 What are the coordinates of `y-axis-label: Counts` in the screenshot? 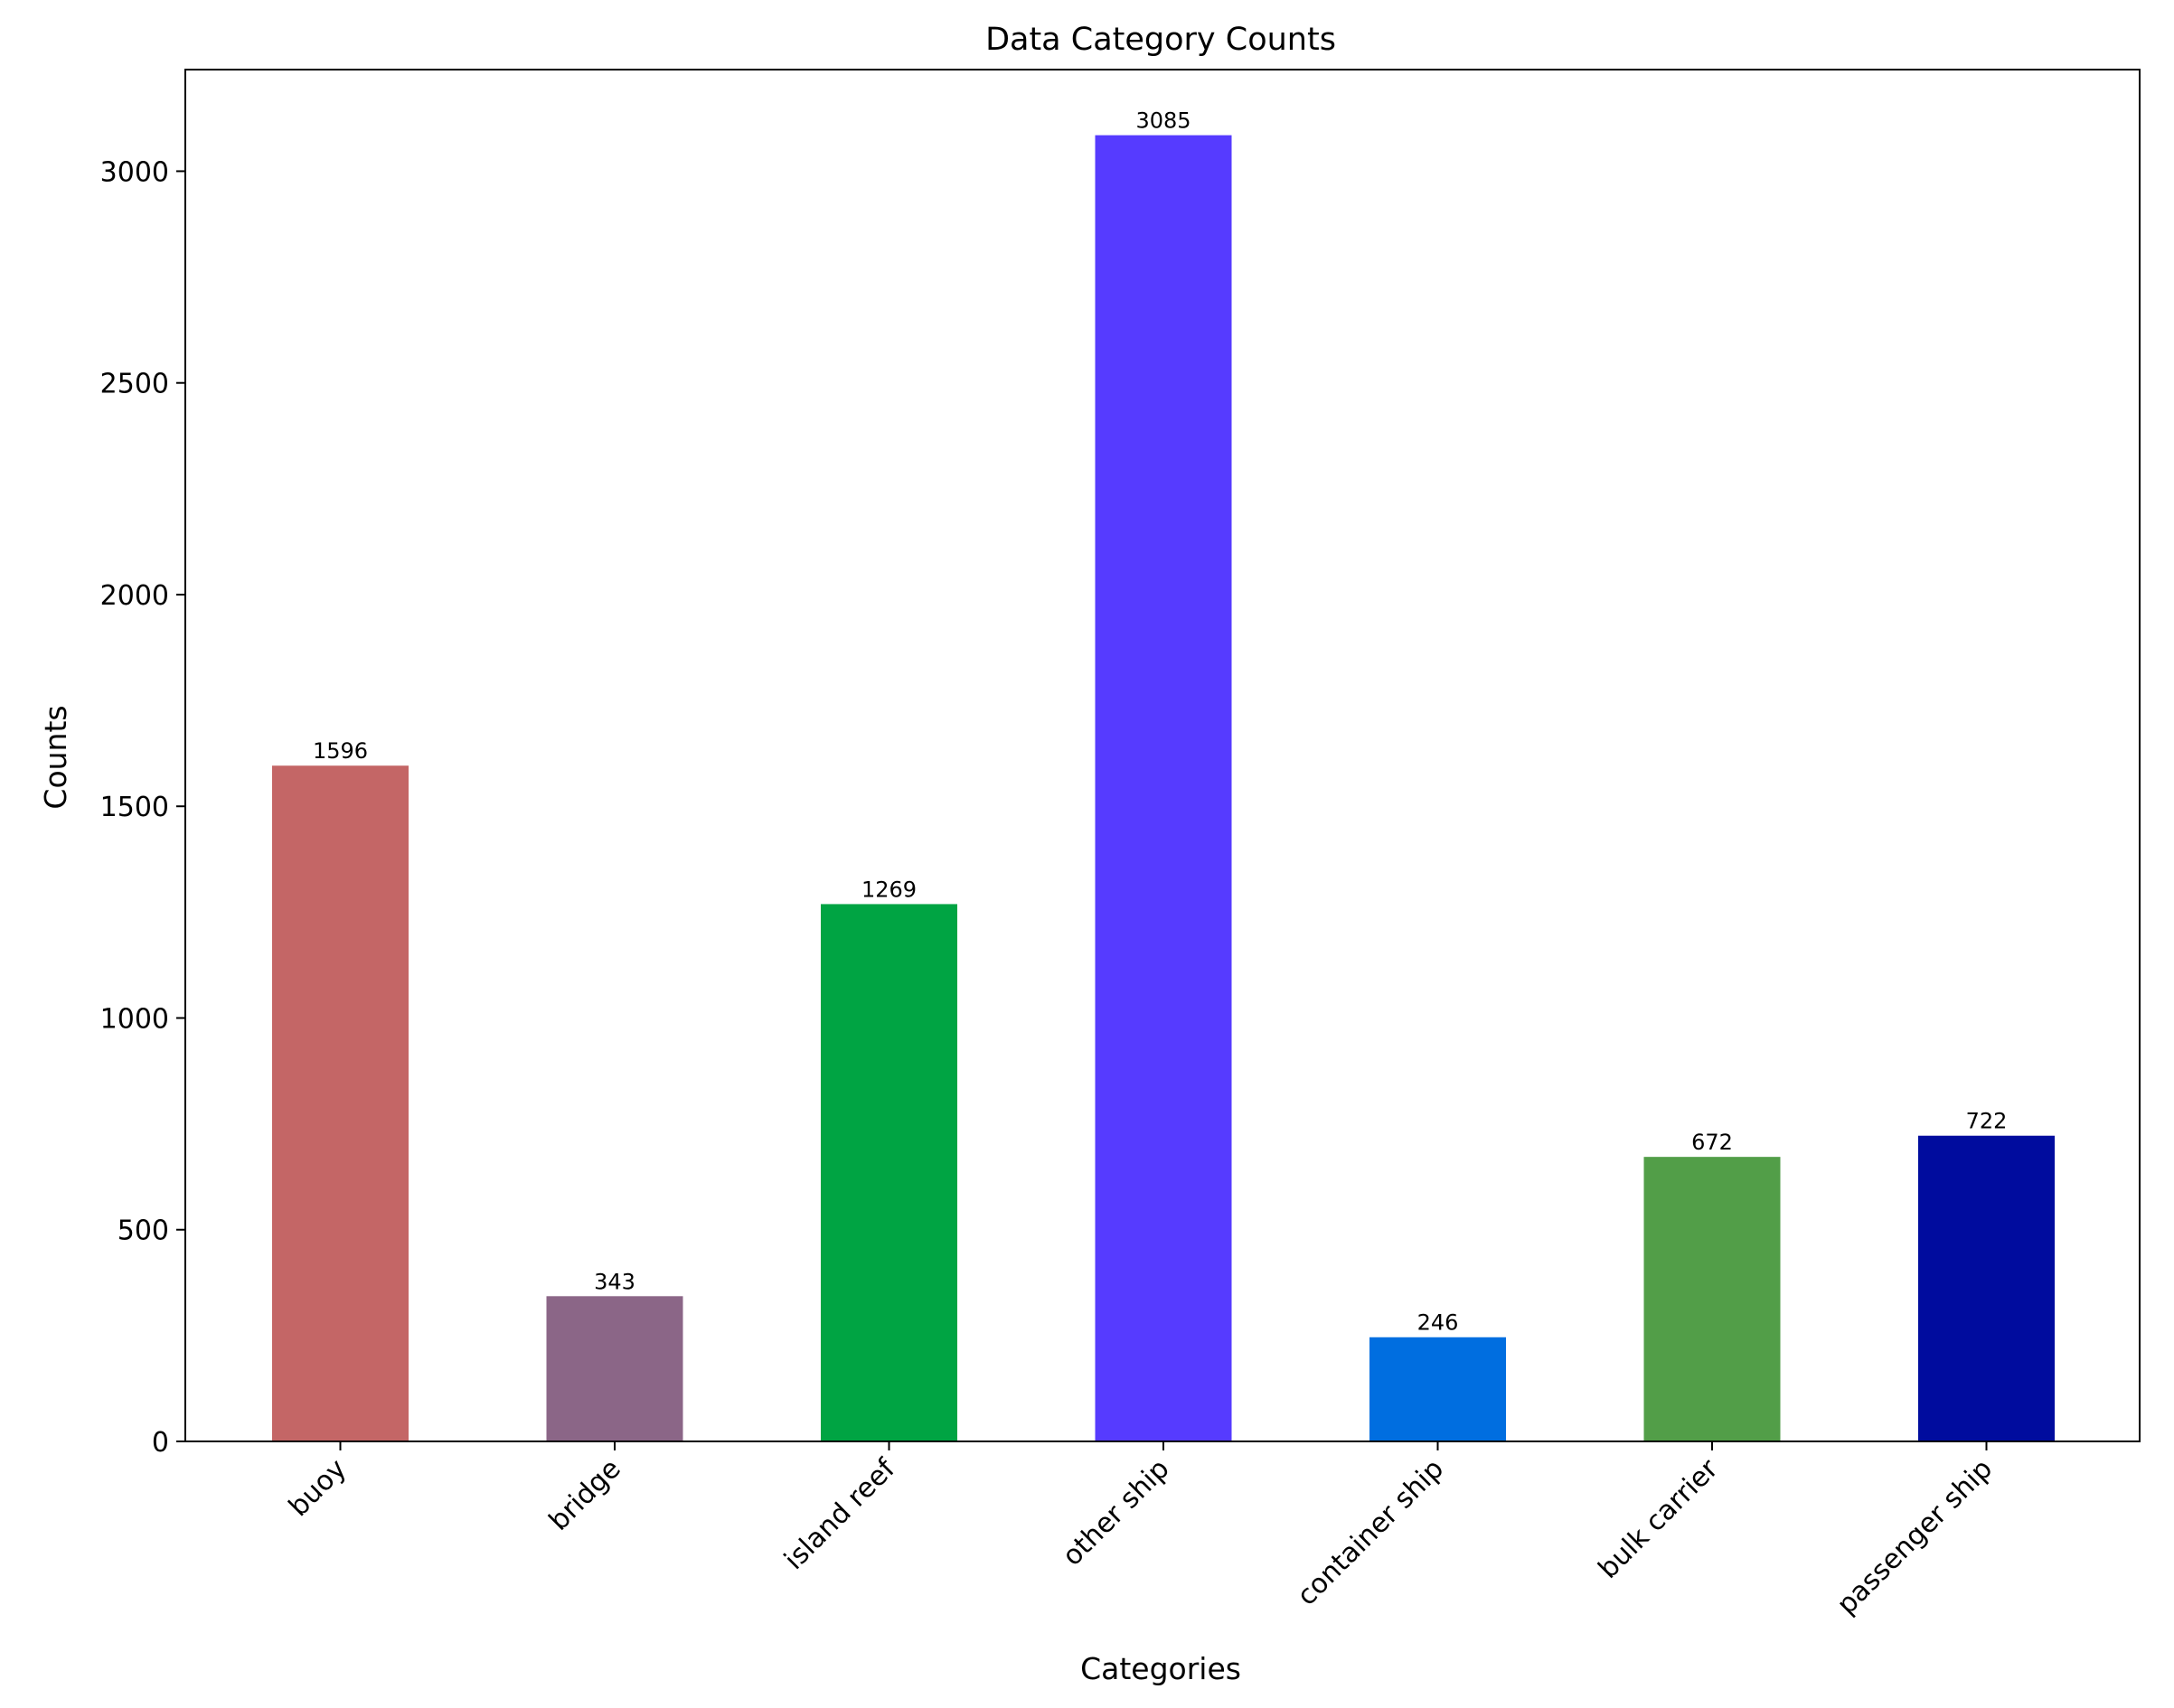 It's located at (55, 757).